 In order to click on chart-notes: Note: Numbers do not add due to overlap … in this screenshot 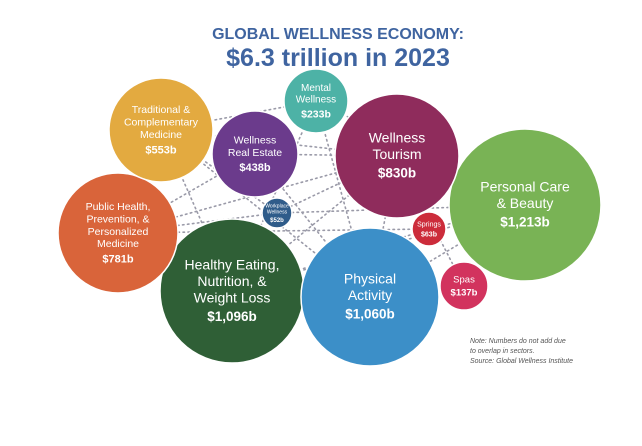, I will do `click(521, 351)`.